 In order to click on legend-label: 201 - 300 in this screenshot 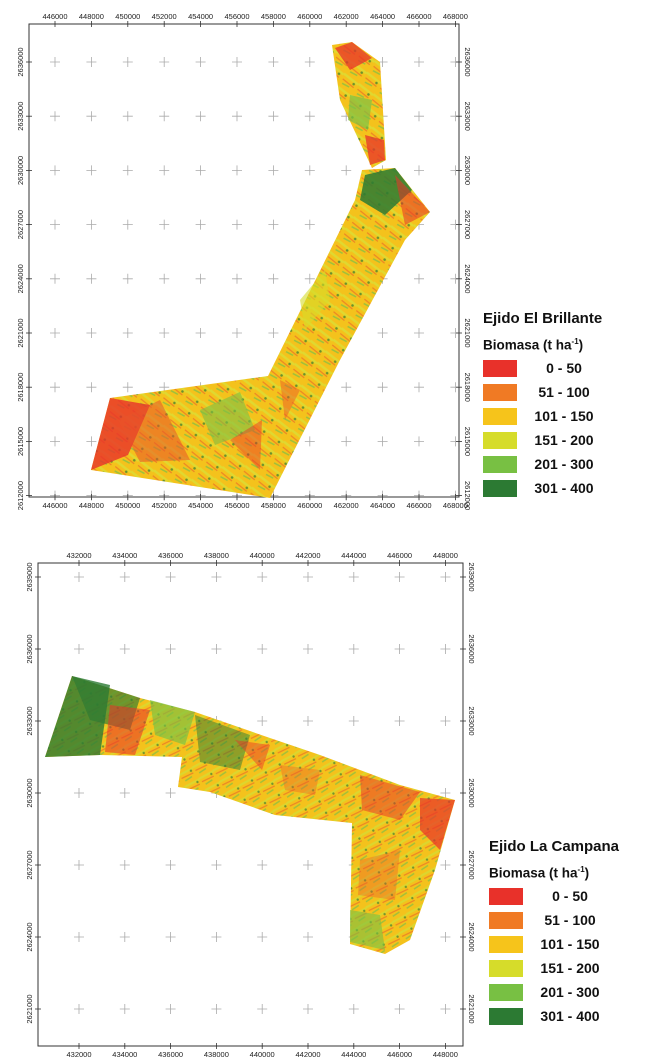, I will do `click(570, 992)`.